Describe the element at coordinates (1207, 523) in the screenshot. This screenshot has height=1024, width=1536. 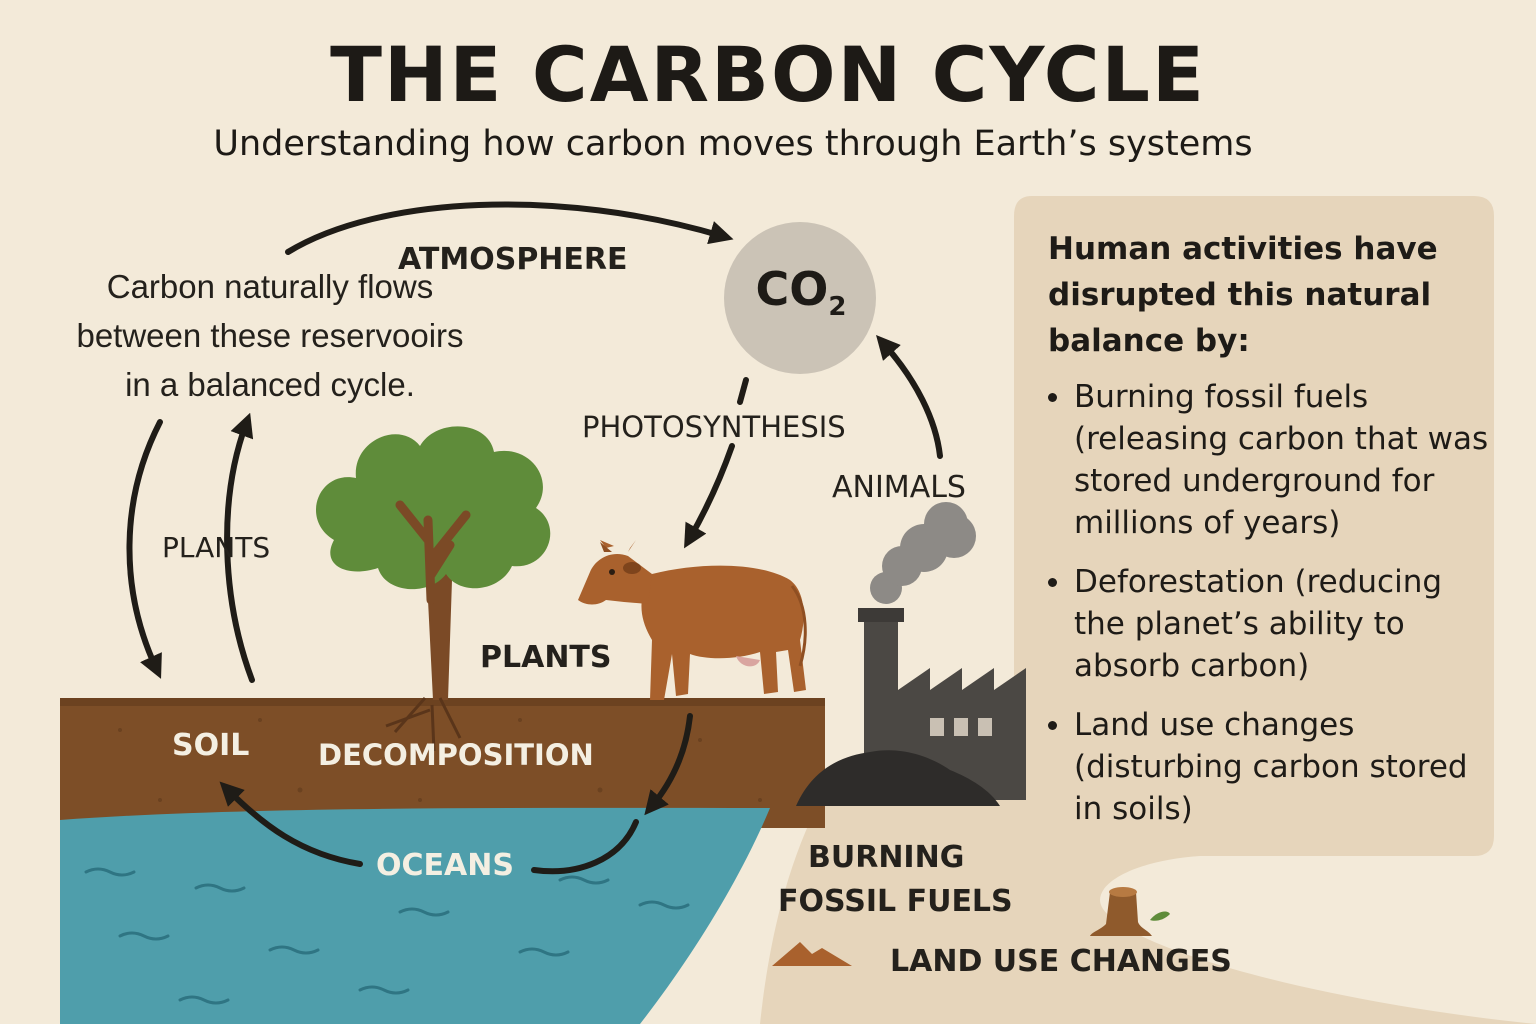
I see `impact-line: millions of years)` at that location.